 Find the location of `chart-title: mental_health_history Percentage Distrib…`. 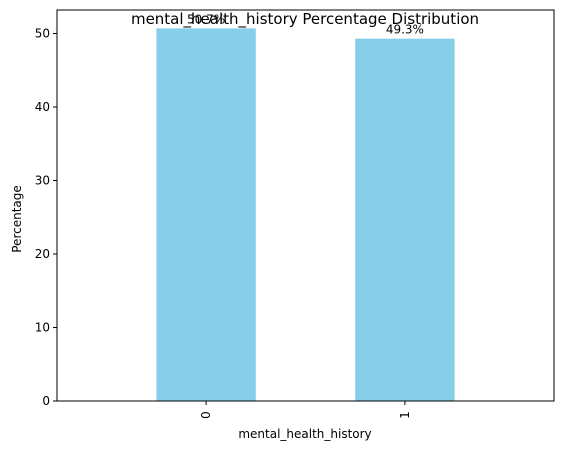

chart-title: mental_health_history Percentage Distrib… is located at coordinates (305, 19).